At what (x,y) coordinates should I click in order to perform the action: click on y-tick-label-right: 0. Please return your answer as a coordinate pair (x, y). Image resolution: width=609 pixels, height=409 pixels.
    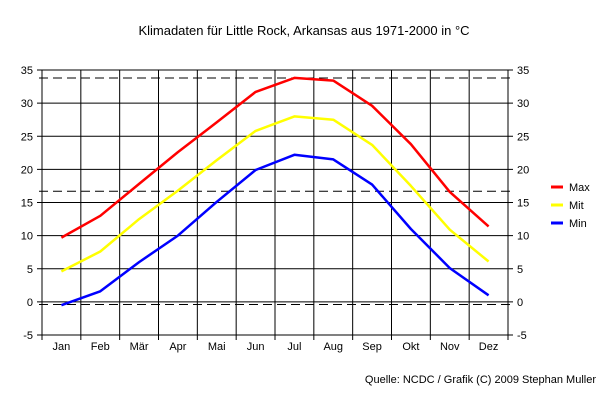
    Looking at the image, I should click on (520, 303).